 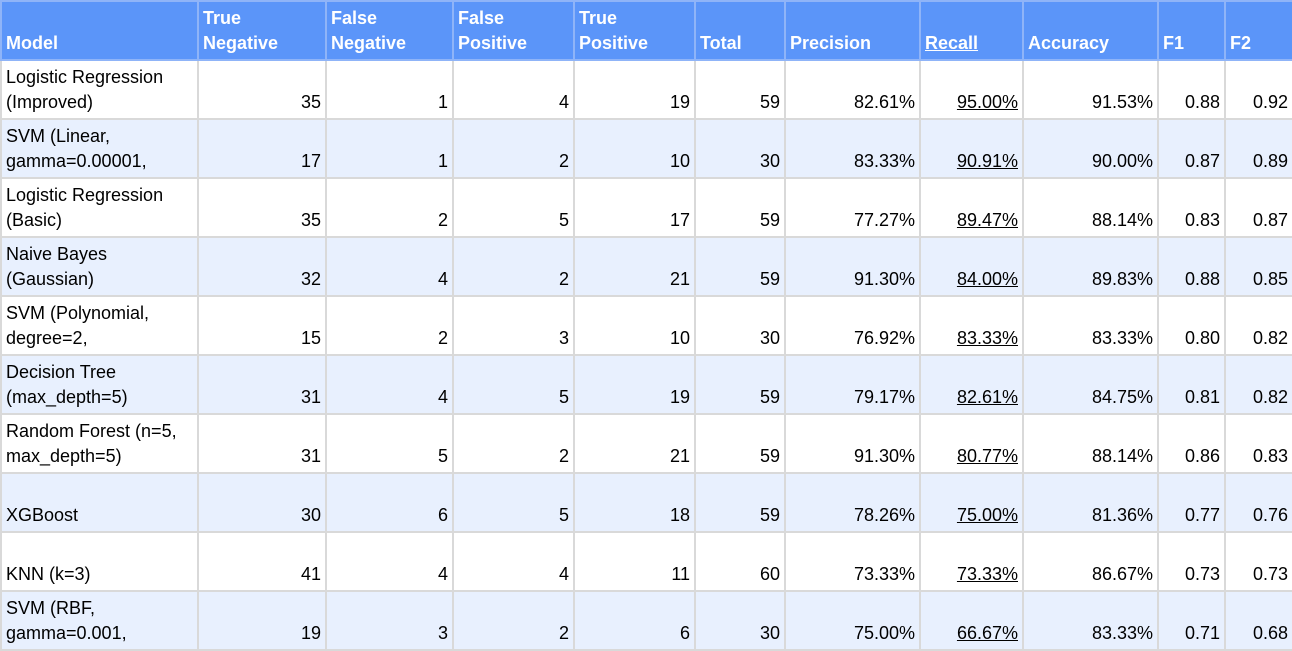 I want to click on header-accuracy: Accuracy, so click(x=1090, y=30).